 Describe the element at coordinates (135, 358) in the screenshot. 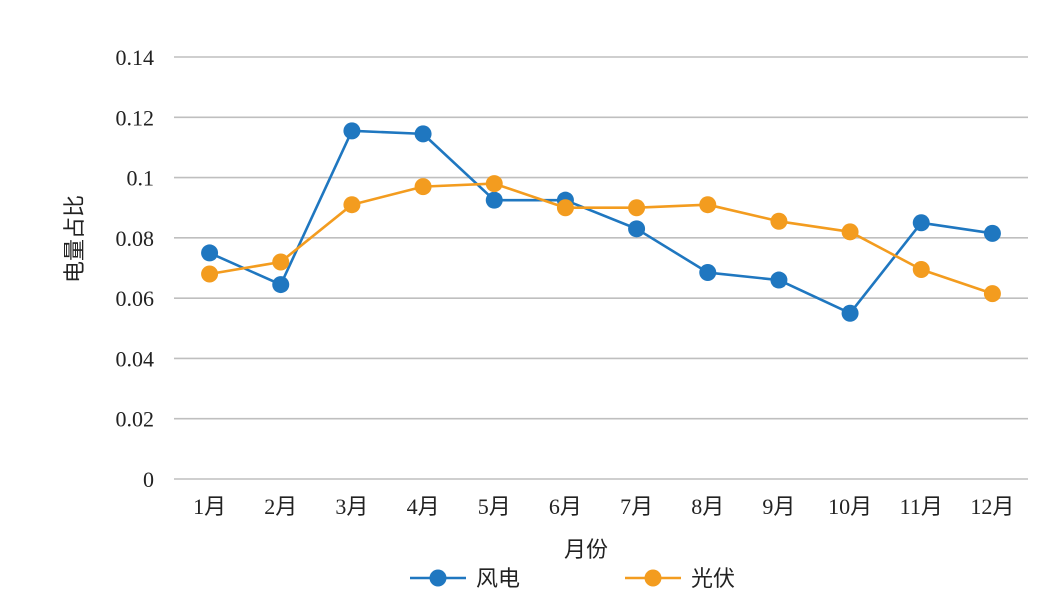

I see `y-tick-label: 0.04` at that location.